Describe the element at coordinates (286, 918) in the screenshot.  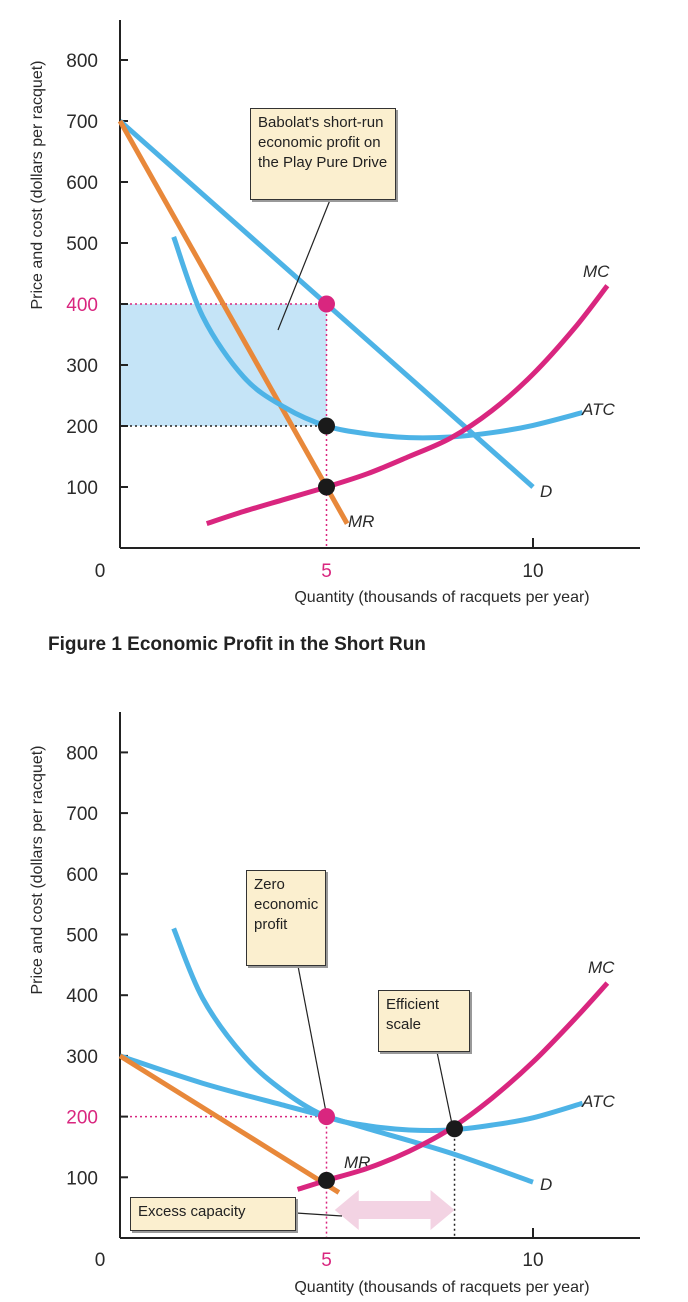
I see `callout-zero-profit: Zero economic profit` at that location.